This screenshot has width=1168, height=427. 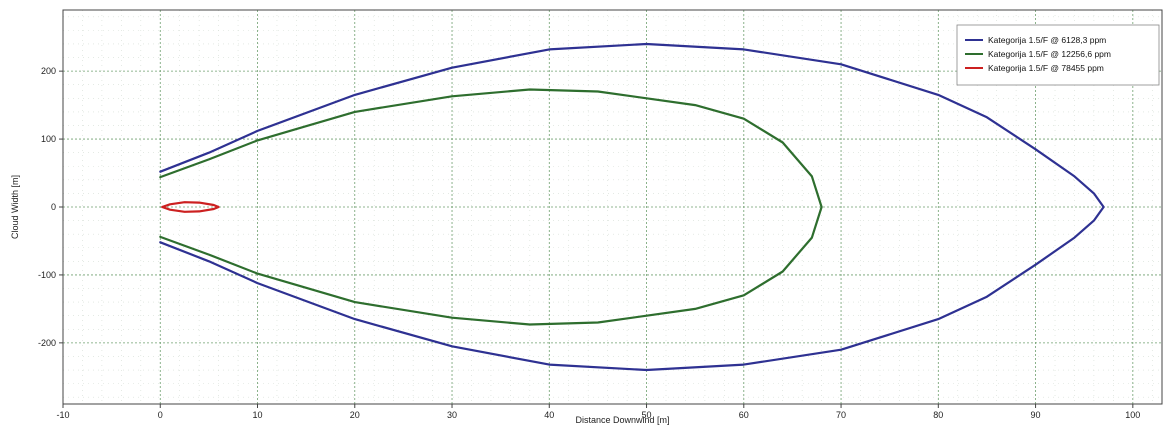 What do you see at coordinates (1049, 54) in the screenshot?
I see `legend-entry: Kategorija 1.5/F @ 12256,6 ppm` at bounding box center [1049, 54].